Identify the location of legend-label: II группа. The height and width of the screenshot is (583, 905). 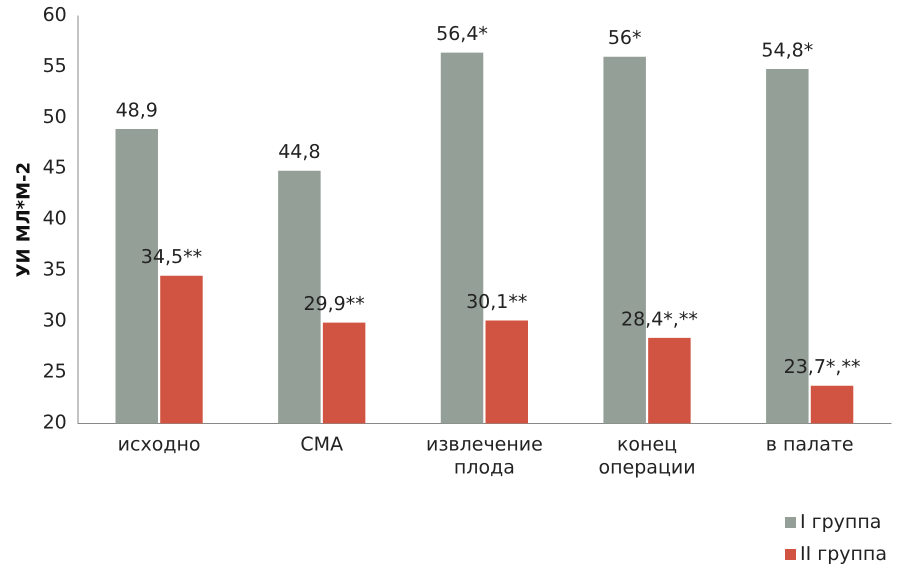
(843, 554).